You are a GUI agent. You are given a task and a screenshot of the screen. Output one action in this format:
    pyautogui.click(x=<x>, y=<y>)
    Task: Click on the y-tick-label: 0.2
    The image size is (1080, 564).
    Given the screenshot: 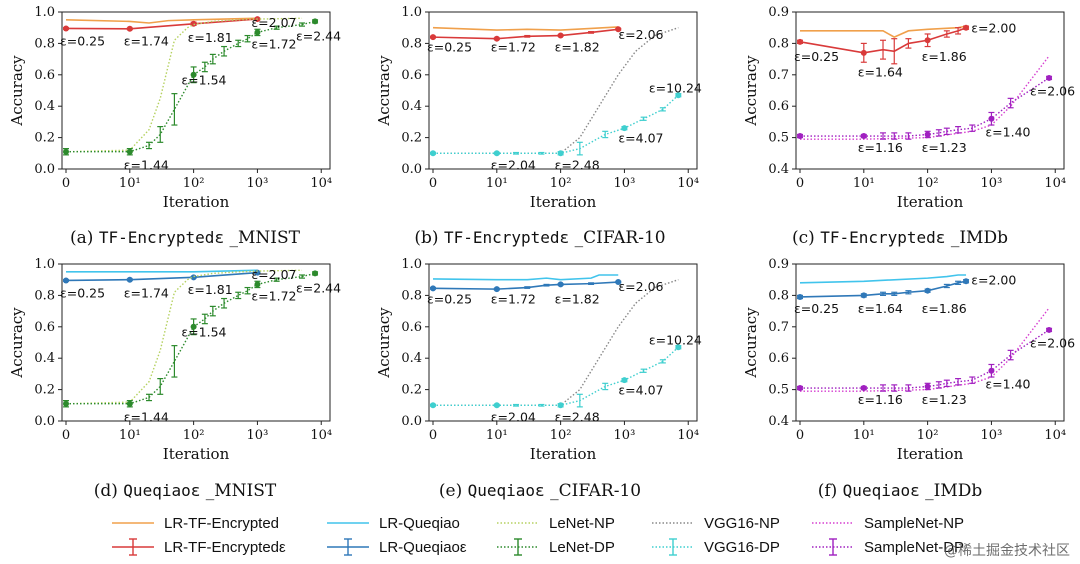 What is the action you would take?
    pyautogui.click(x=411, y=390)
    